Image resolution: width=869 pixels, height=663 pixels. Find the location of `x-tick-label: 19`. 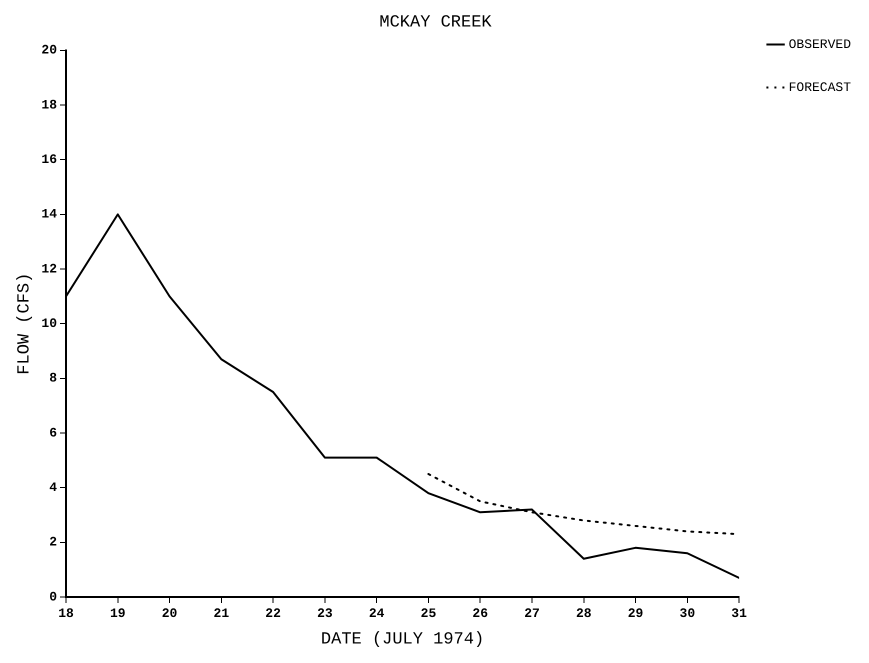

x-tick-label: 19 is located at coordinates (118, 614).